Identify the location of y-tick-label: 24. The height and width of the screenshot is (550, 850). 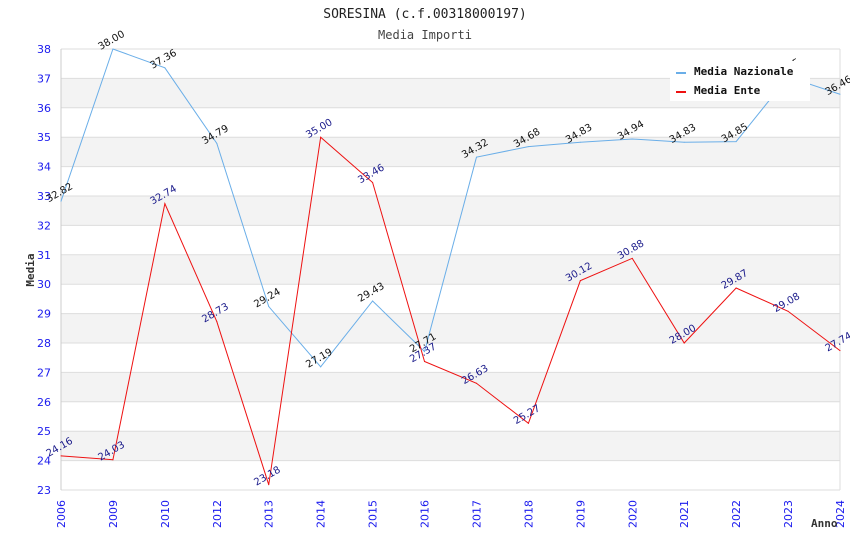
(44, 461).